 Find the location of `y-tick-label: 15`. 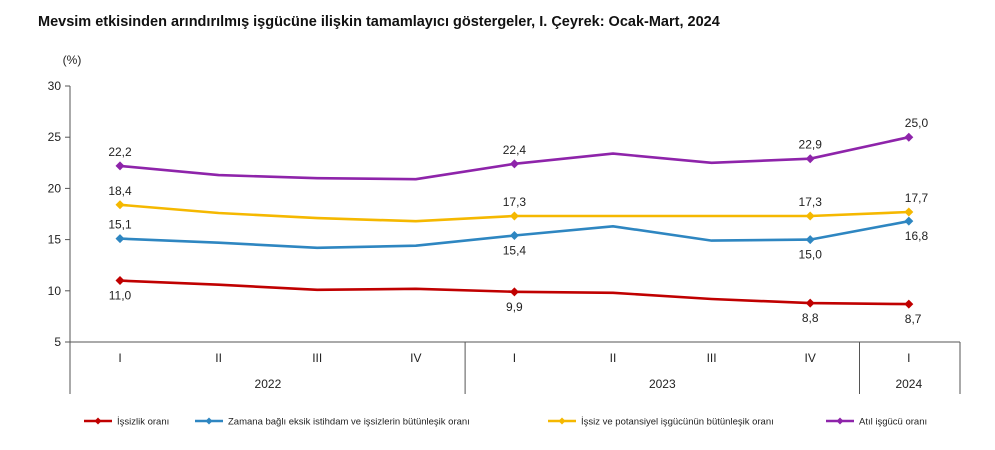

y-tick-label: 15 is located at coordinates (55, 240).